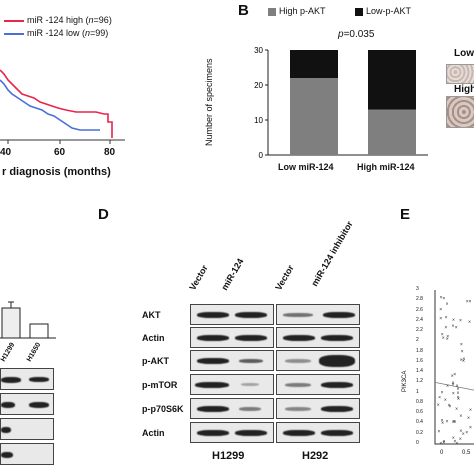 The height and width of the screenshot is (474, 474). What do you see at coordinates (60, 152) in the screenshot?
I see `tick-label-60: 60` at bounding box center [60, 152].